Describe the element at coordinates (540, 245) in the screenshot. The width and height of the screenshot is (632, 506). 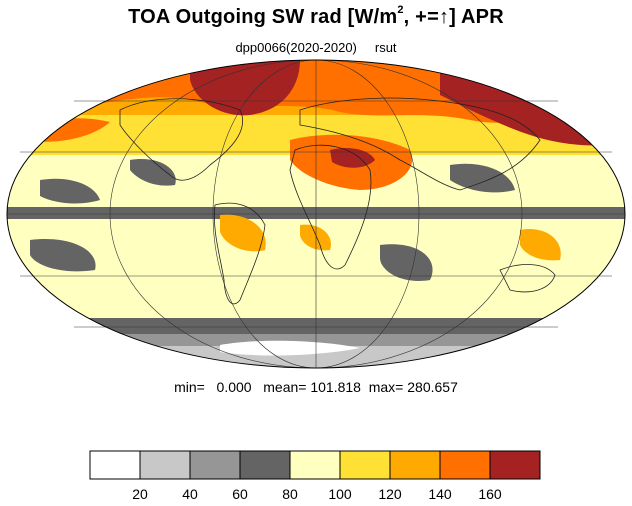
I see `maritime-continent` at that location.